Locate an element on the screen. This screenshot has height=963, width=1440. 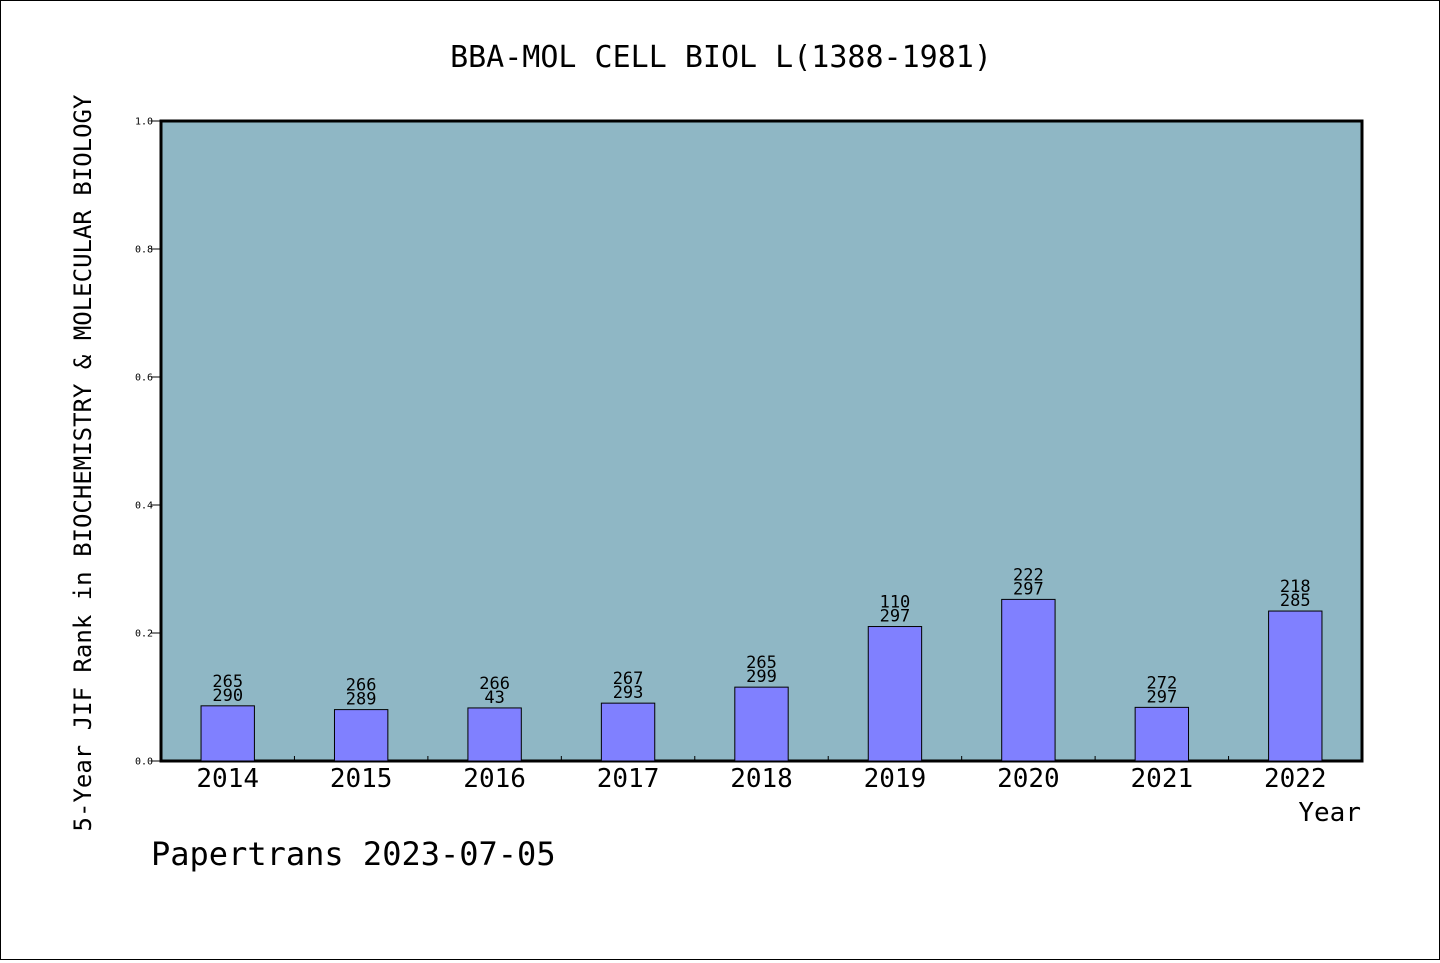
x-tick-label-2020: 2020 is located at coordinates (1028, 779).